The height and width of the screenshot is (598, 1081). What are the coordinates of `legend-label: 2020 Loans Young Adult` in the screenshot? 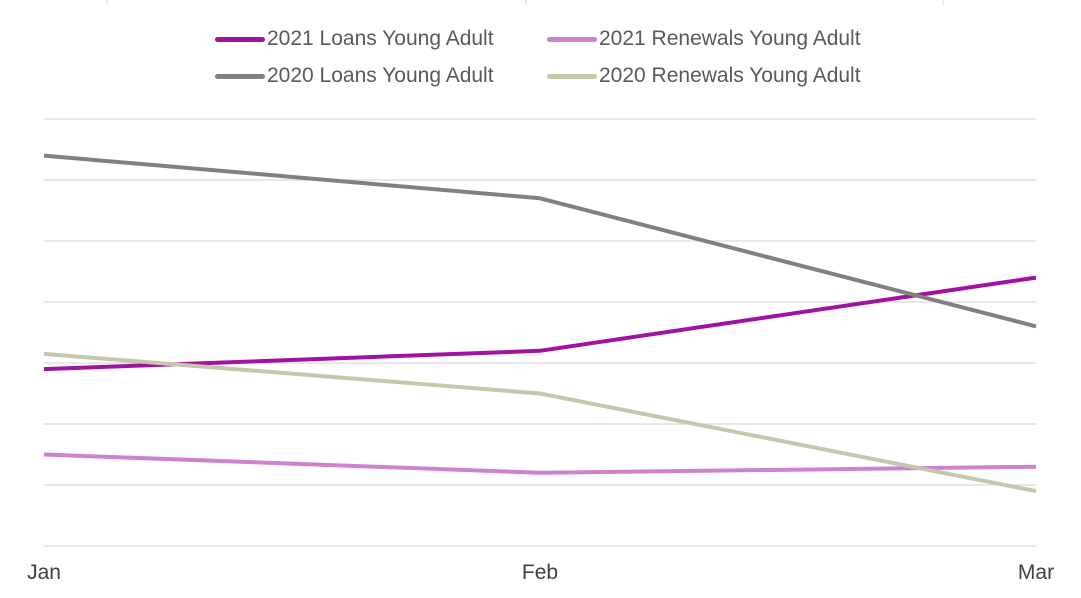 It's located at (380, 75).